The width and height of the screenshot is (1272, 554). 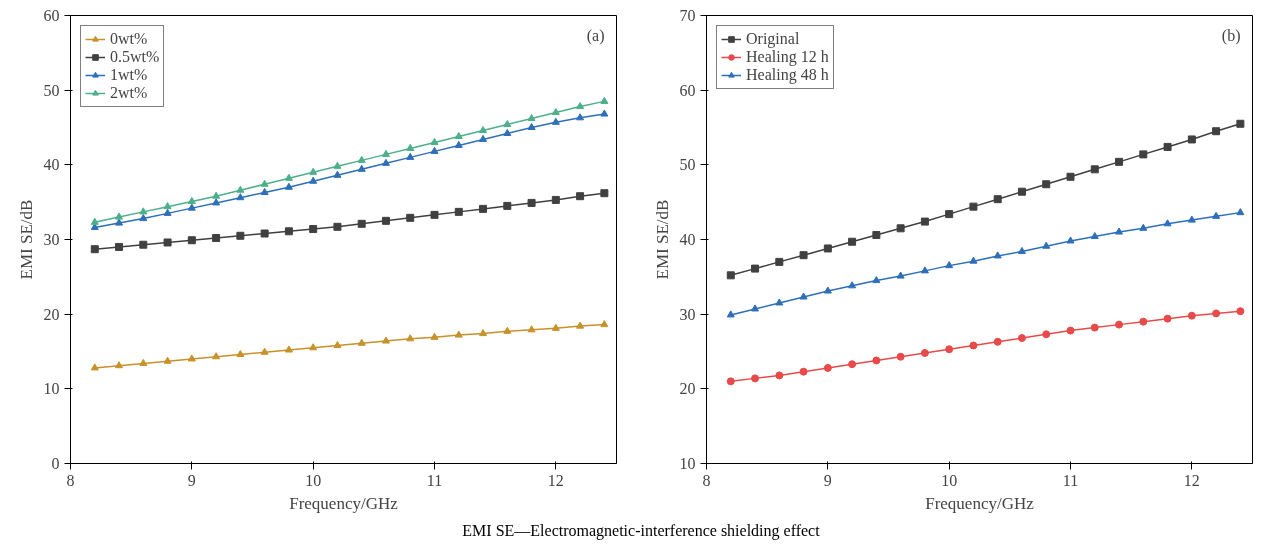 What do you see at coordinates (26, 239) in the screenshot?
I see `y-axis-title: EMI SE/dB` at bounding box center [26, 239].